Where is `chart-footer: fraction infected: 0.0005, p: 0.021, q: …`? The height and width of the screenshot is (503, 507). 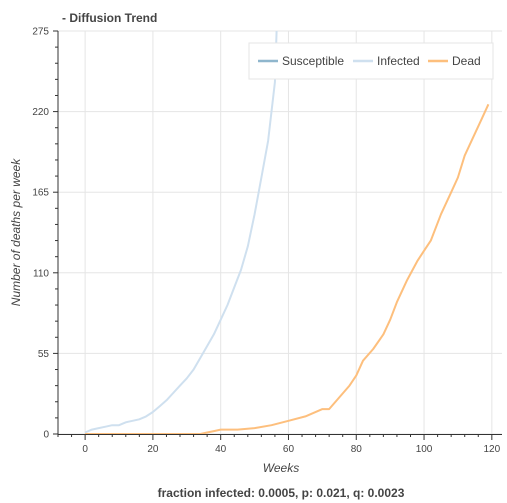
chart-footer: fraction infected: 0.0005, p: 0.021, q: … is located at coordinates (281, 493).